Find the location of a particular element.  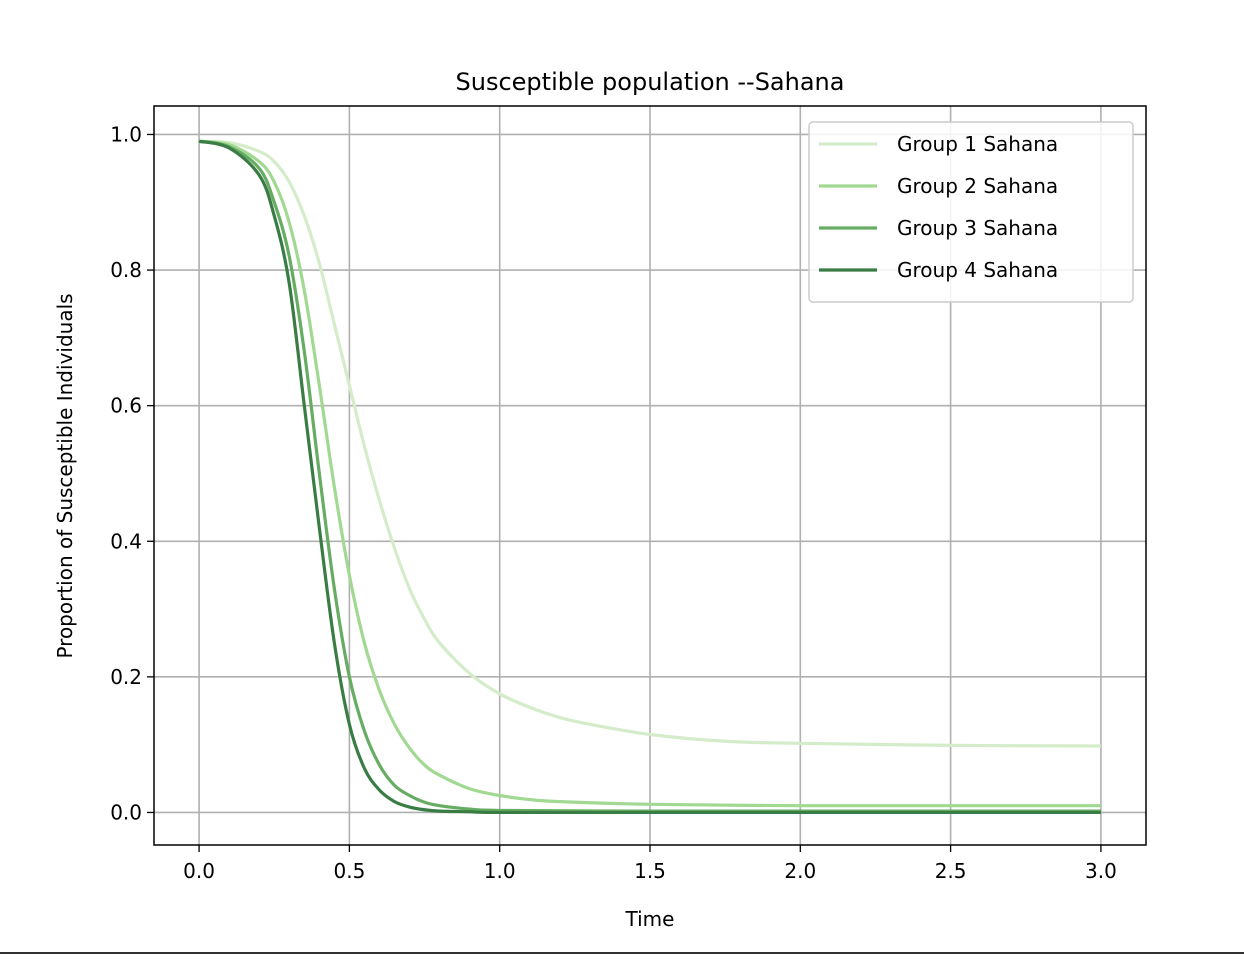

x-tick-label: 2.5 is located at coordinates (951, 871).